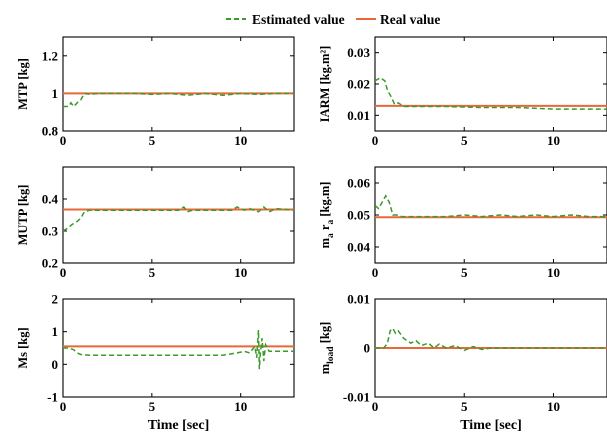  Describe the element at coordinates (52, 397) in the screenshot. I see `y-tick-label: -1` at that location.